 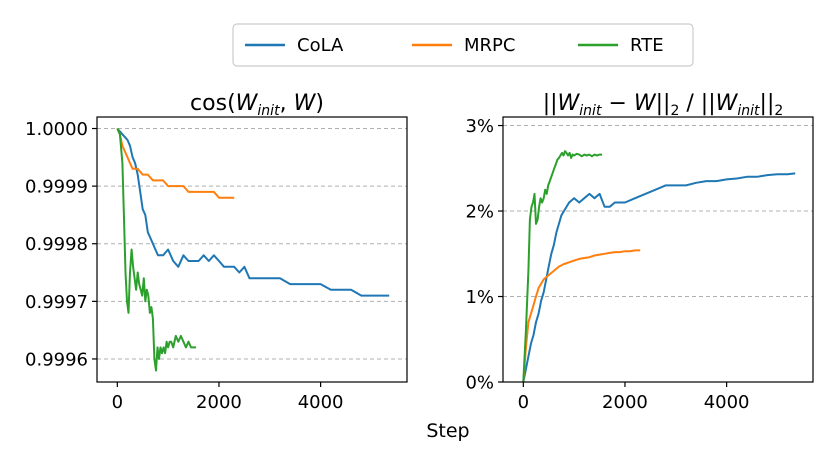 I want to click on chart-left-title: cos(Winit, W), so click(x=257, y=105).